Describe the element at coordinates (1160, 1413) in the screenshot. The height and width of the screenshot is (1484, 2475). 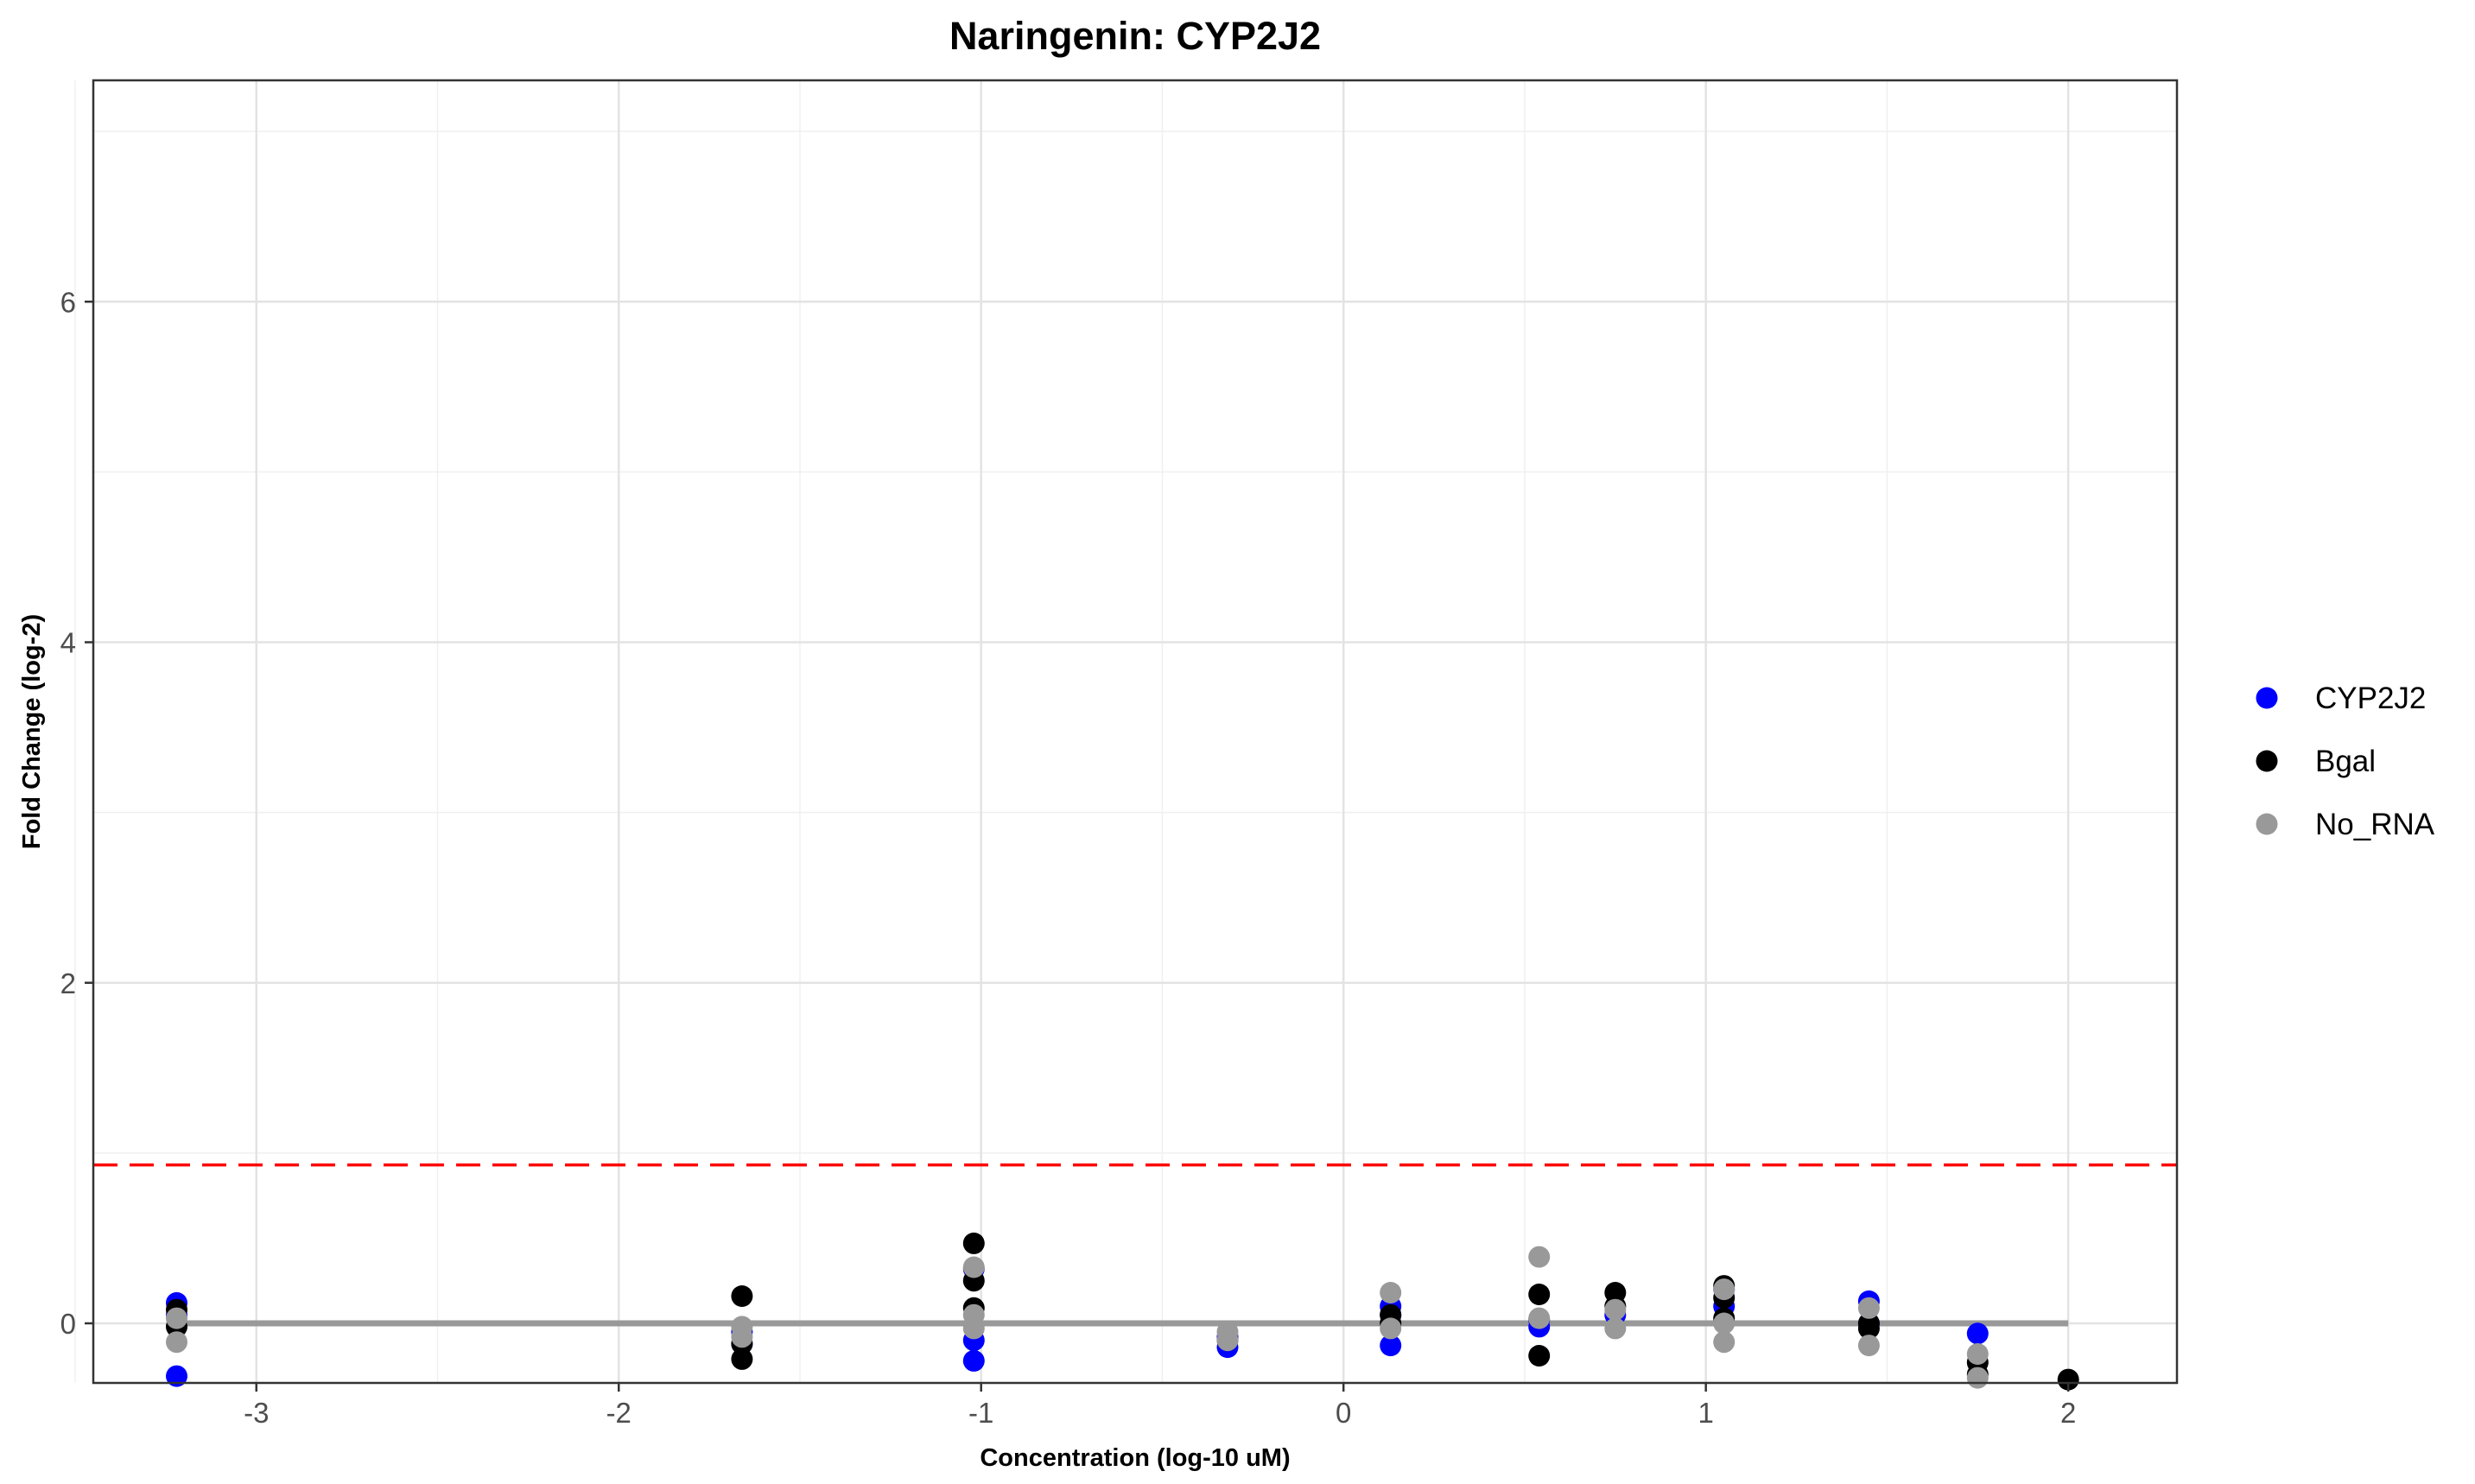
I see `x-tick-labels: -3 -2 -1 0 1 2` at that location.